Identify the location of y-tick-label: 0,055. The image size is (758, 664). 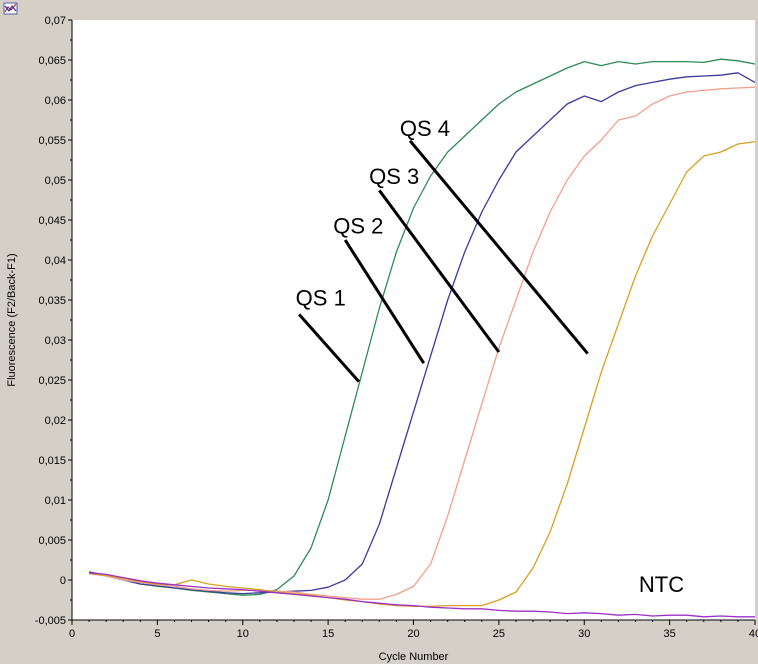
(52, 141).